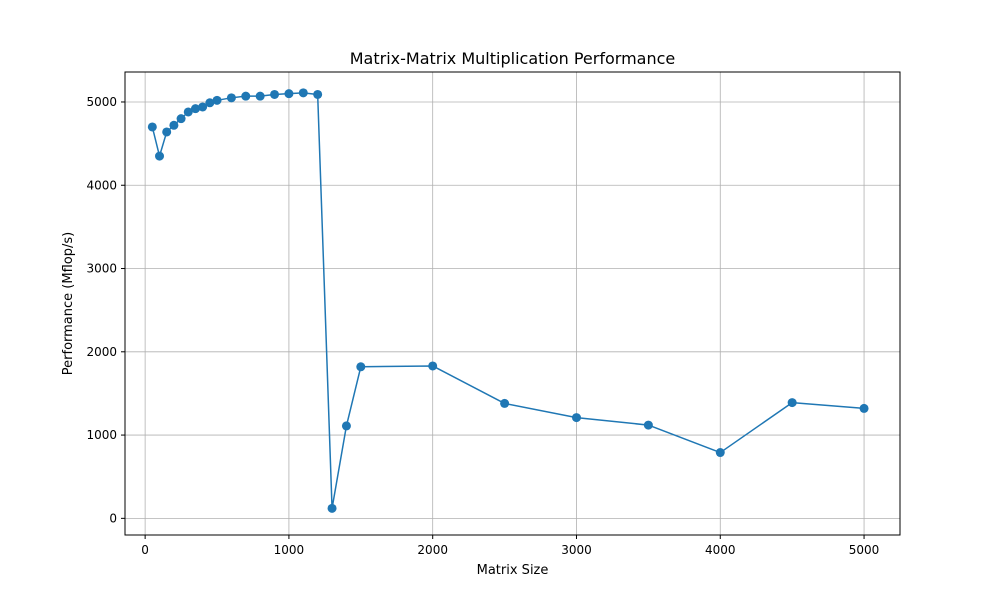  What do you see at coordinates (576, 550) in the screenshot?
I see `x-tick-label: 3000` at bounding box center [576, 550].